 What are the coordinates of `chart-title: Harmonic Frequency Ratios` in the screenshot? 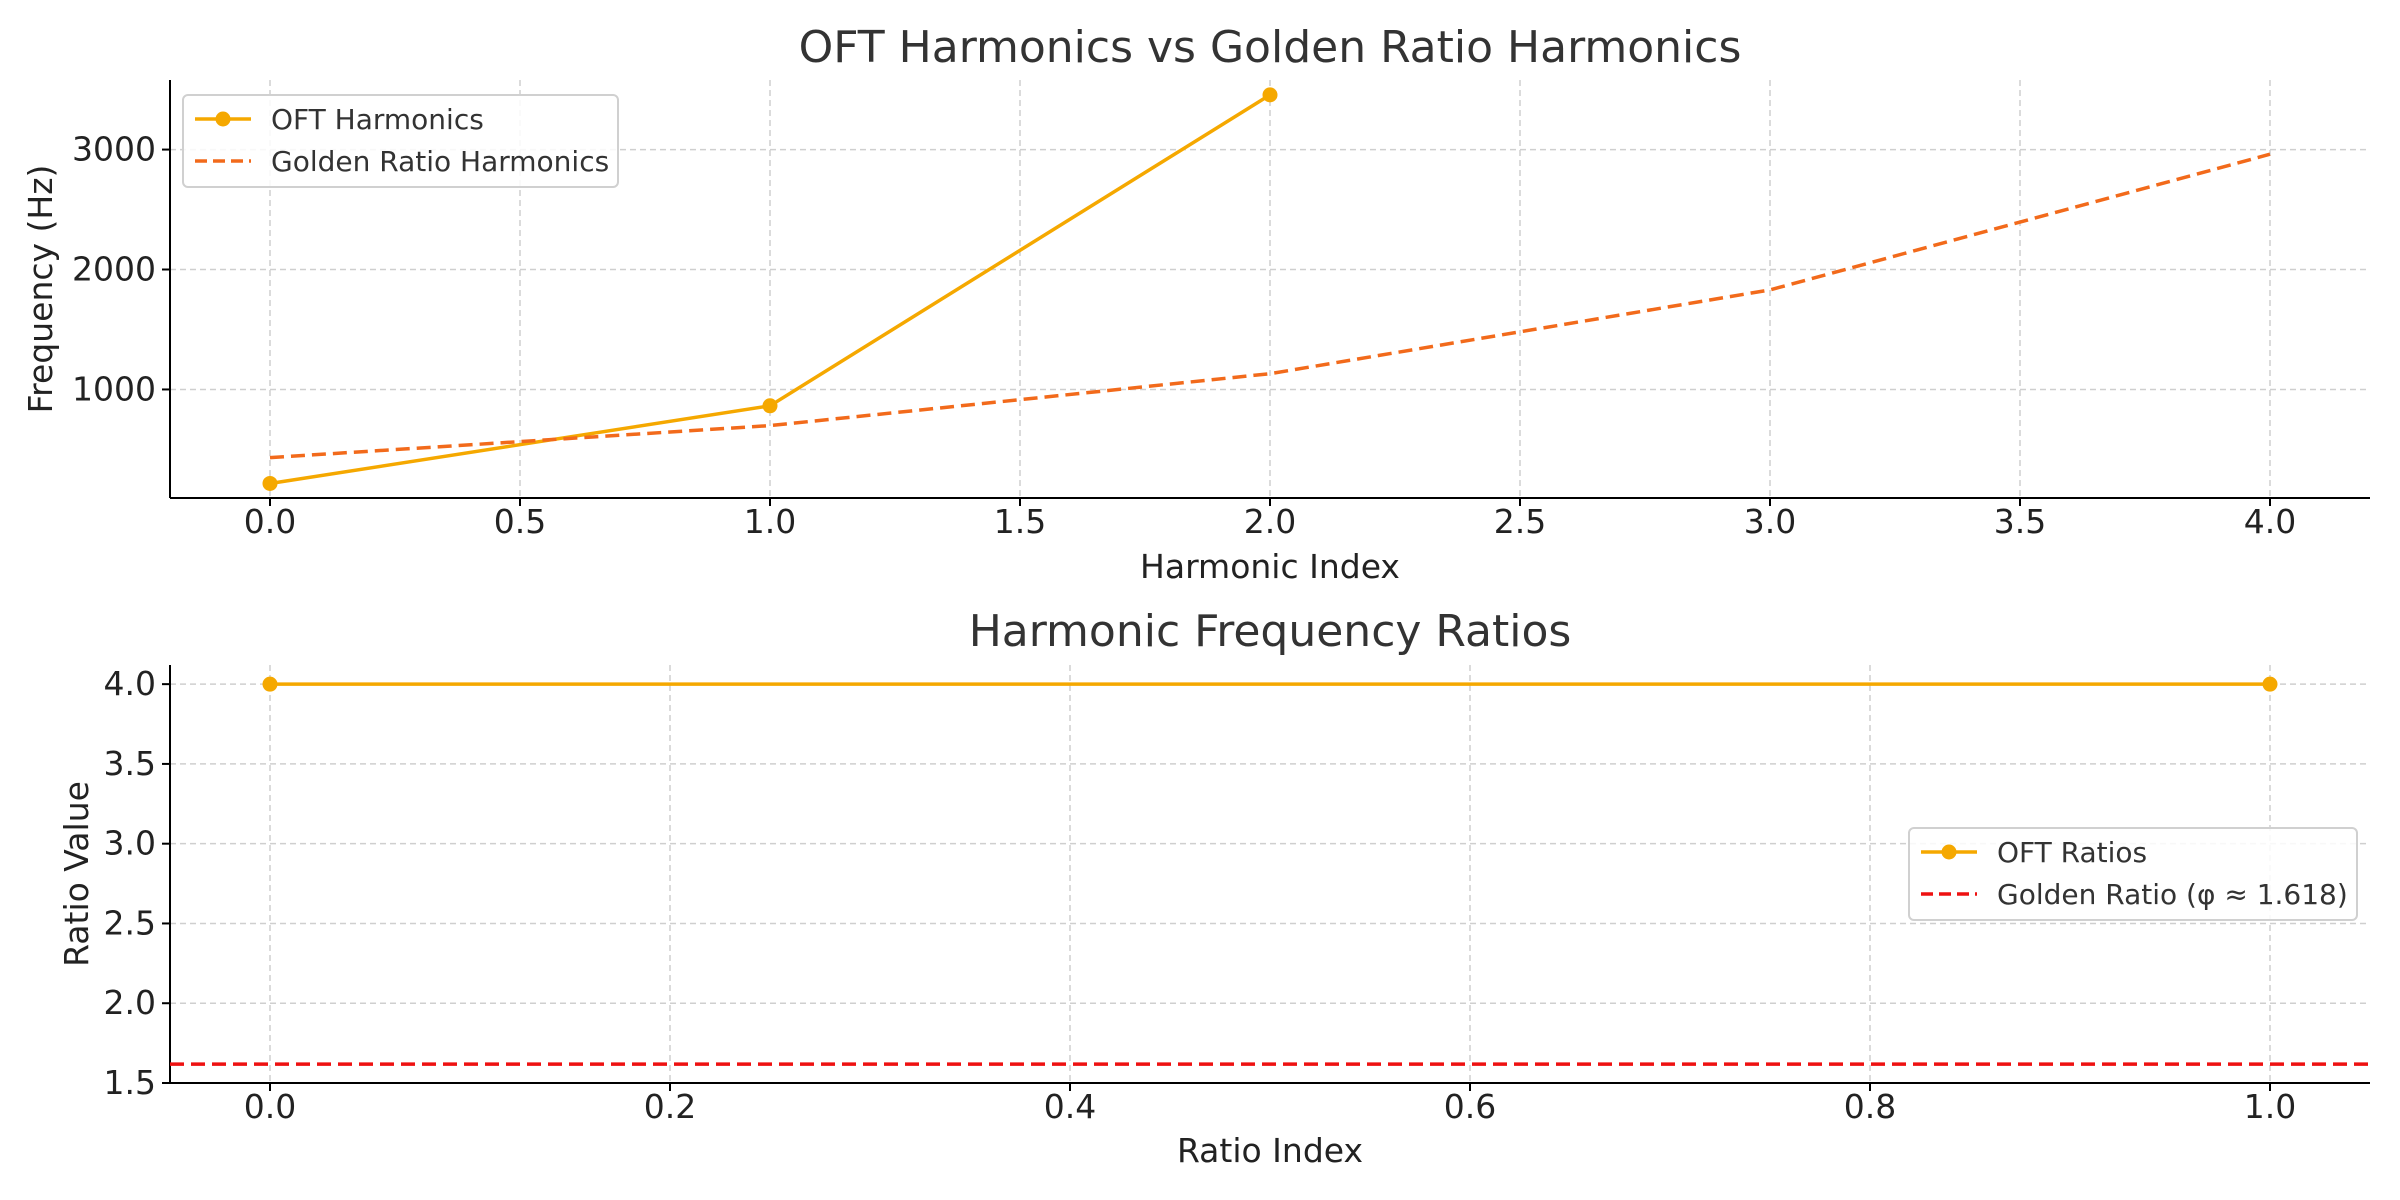 It's located at (1270, 631).